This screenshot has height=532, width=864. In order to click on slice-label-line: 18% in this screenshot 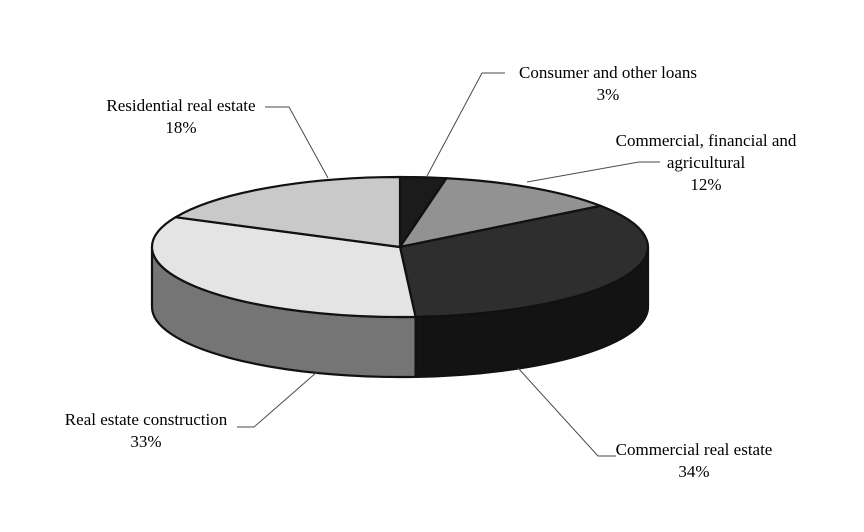, I will do `click(181, 127)`.